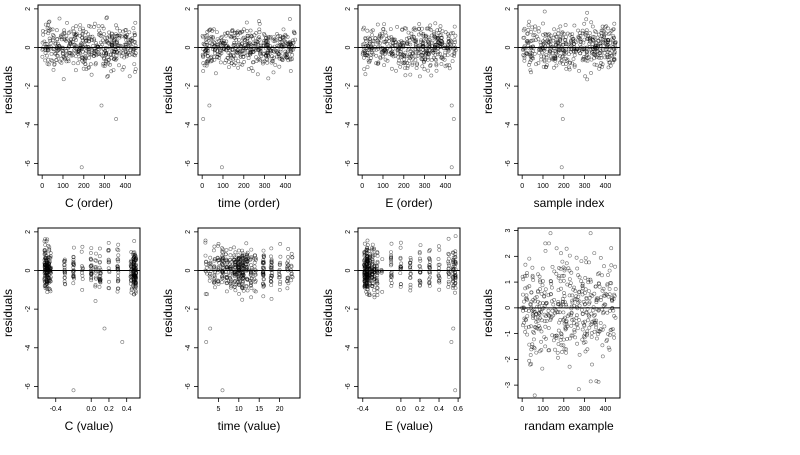 The height and width of the screenshot is (455, 800). What do you see at coordinates (89, 426) in the screenshot?
I see `x-axis-title: C (value)` at bounding box center [89, 426].